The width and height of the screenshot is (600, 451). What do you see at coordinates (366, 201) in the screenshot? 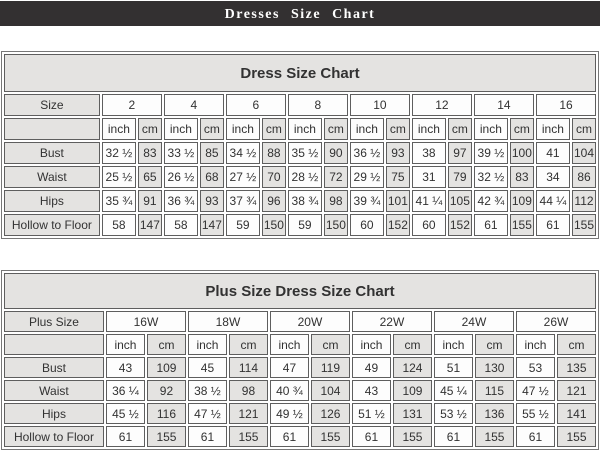
I see `value-inch: 39 ¾` at bounding box center [366, 201].